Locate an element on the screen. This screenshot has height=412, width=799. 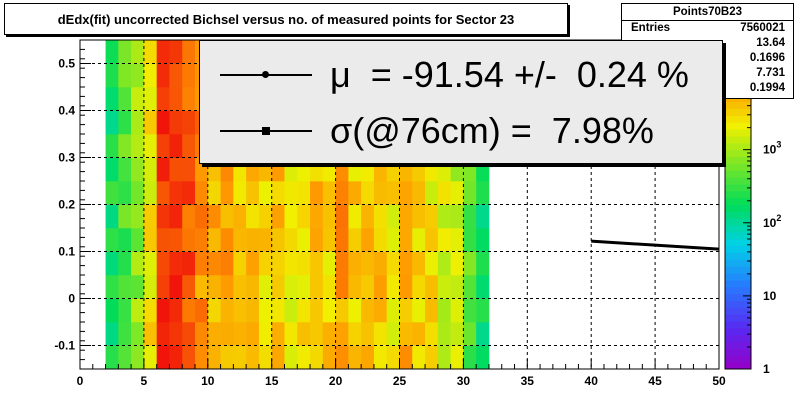
x-tick-label: 0 is located at coordinates (80, 381).